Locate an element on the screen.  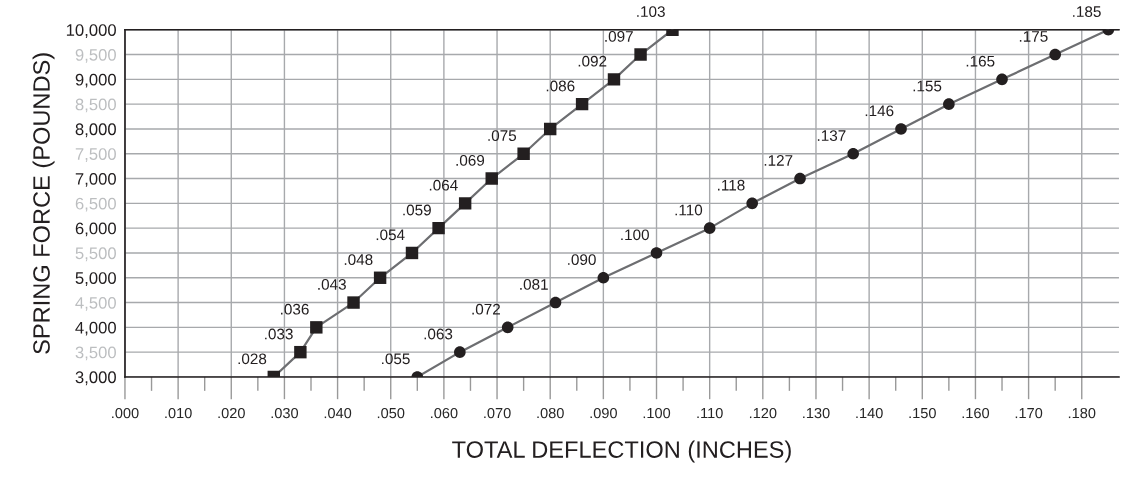
x-tick-label: .120 is located at coordinates (763, 413).